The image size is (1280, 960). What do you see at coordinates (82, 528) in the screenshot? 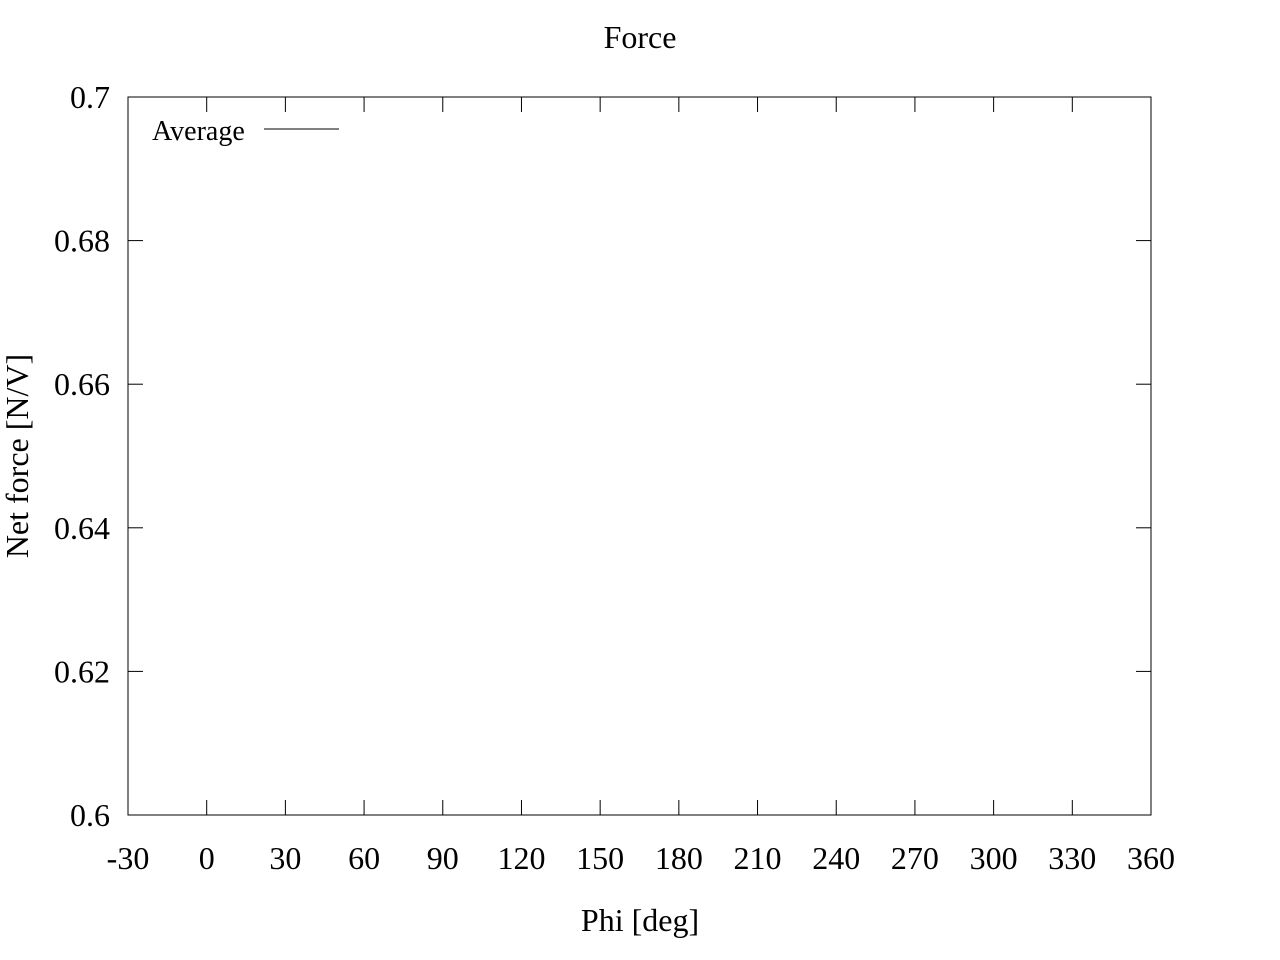
I see `y-tick-label: 0.64` at bounding box center [82, 528].